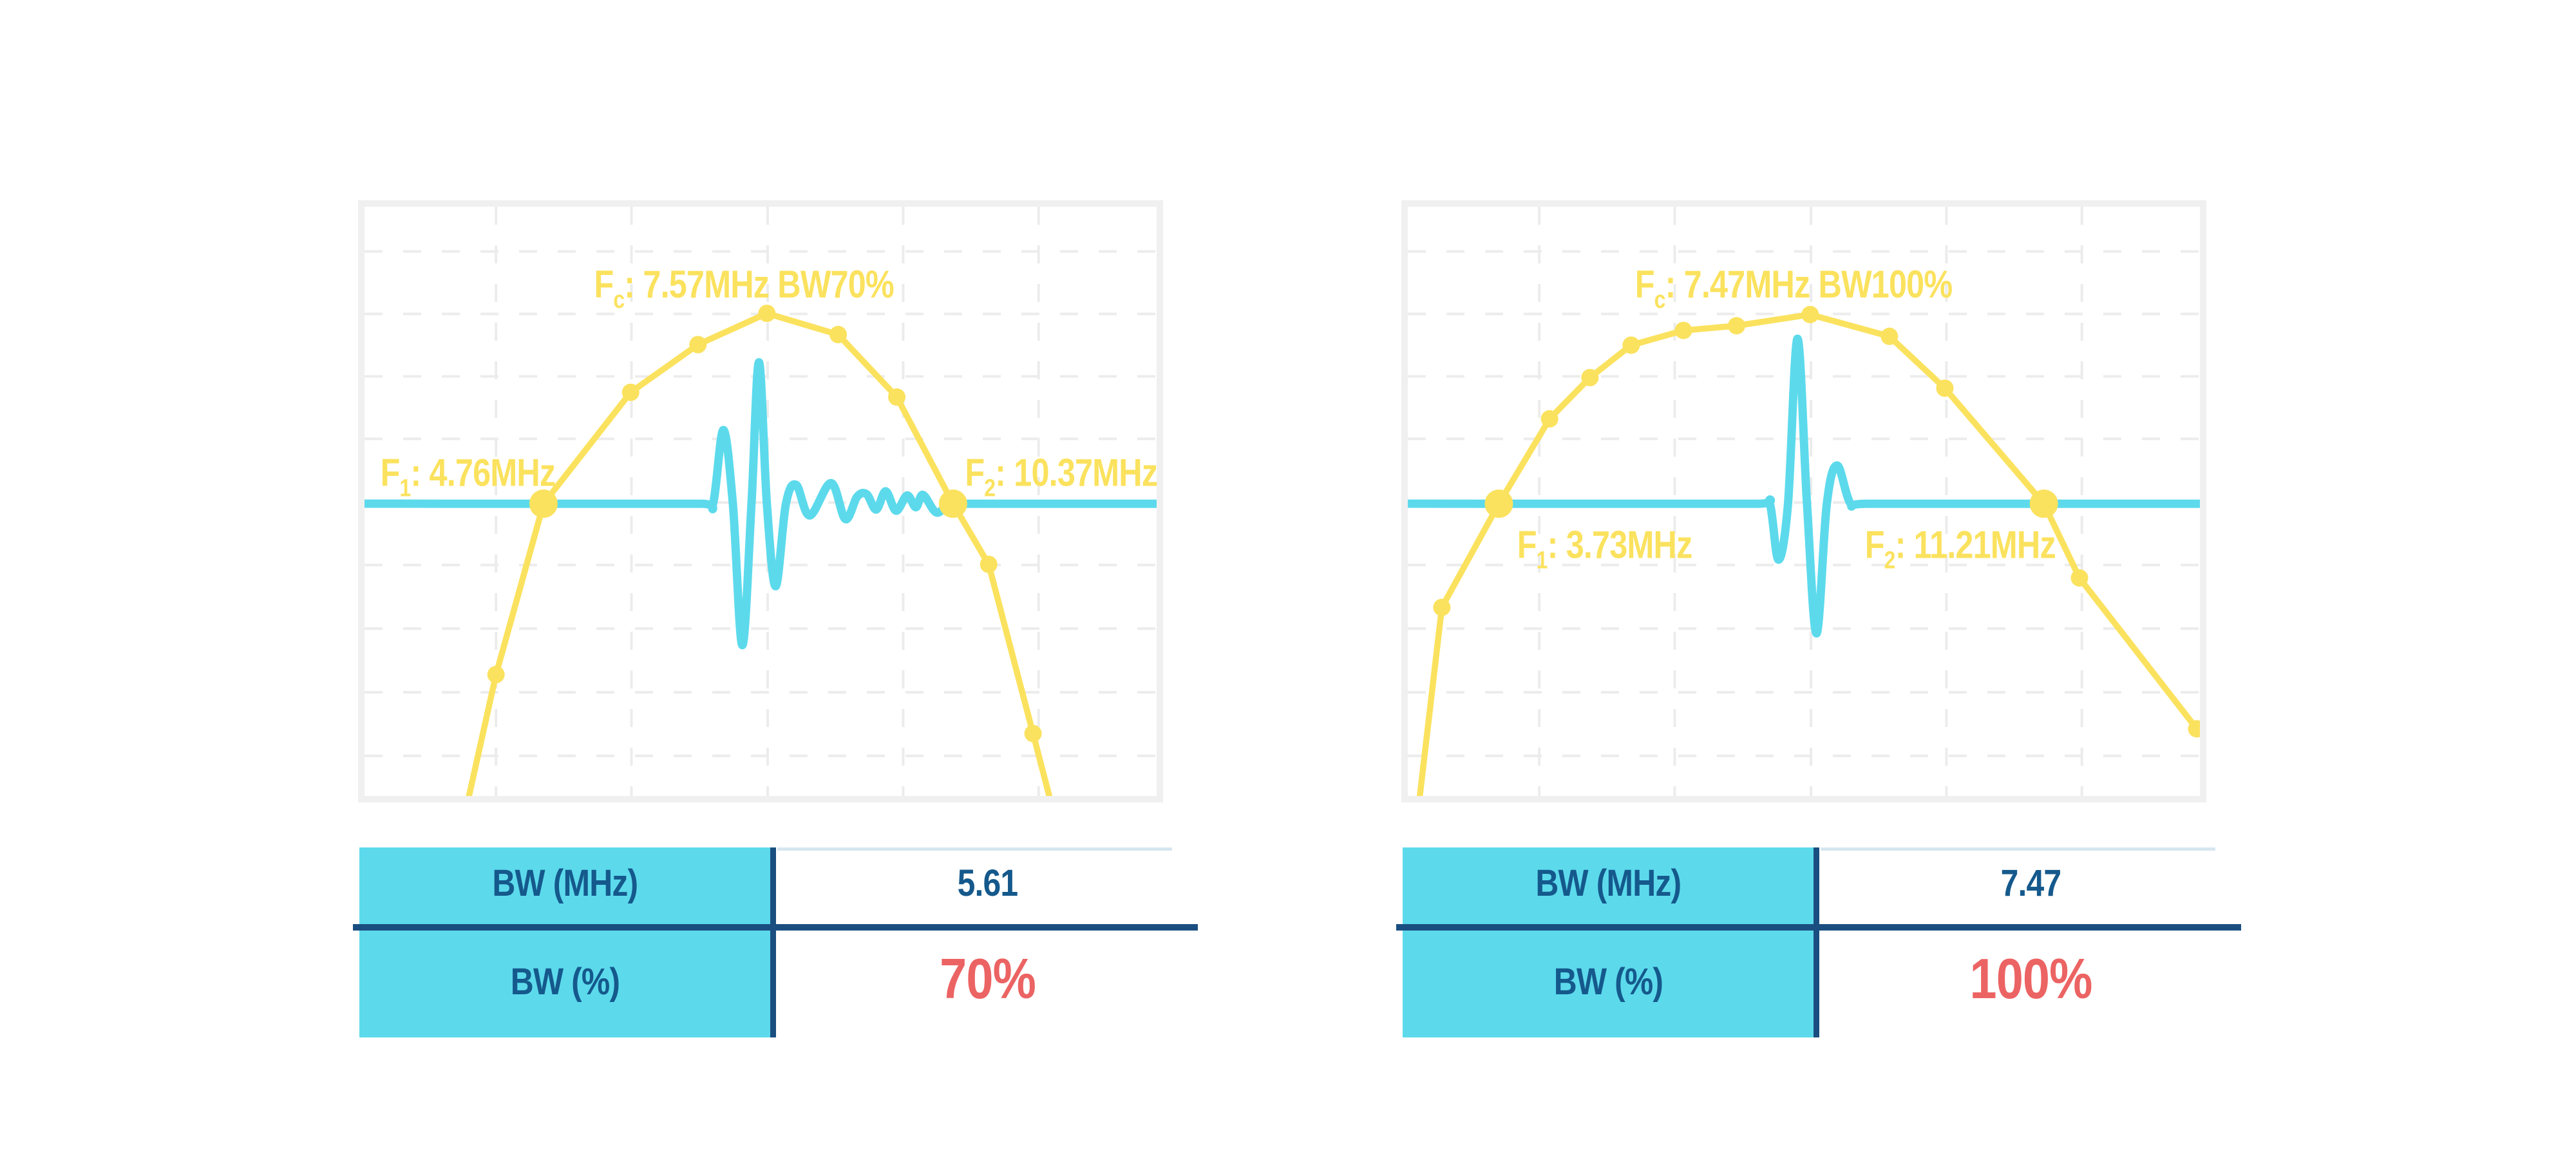 The height and width of the screenshot is (1154, 2576). I want to click on bw-mhz-value-cell: 5.61, so click(988, 883).